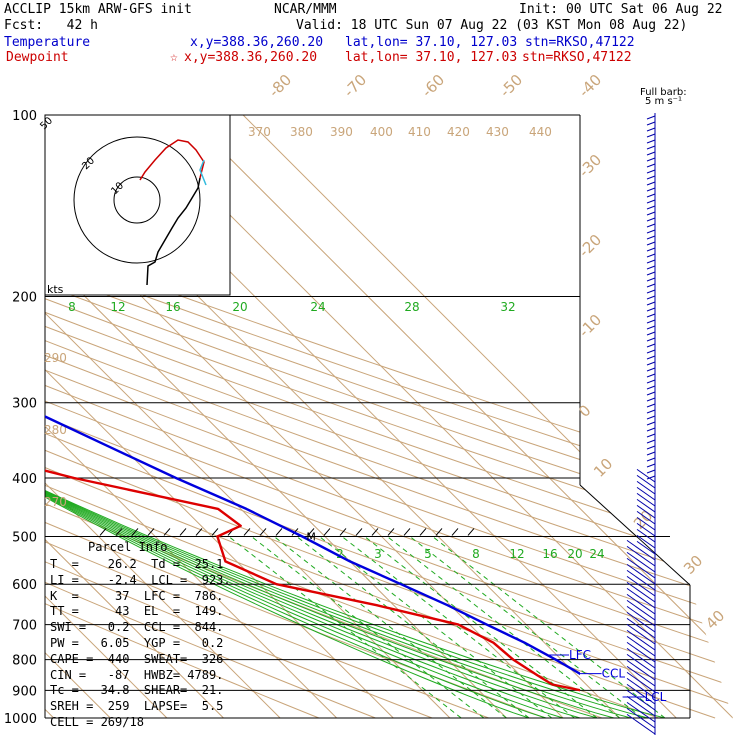 This screenshot has height=740, width=740. What do you see at coordinates (603, 468) in the screenshot?
I see `isotherm-tick-label: 10` at bounding box center [603, 468].